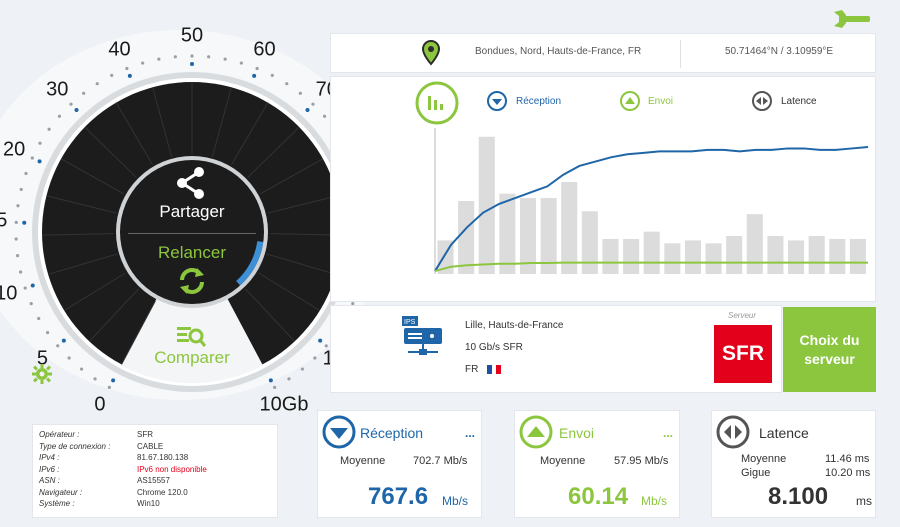 This screenshot has height=527, width=900. Describe the element at coordinates (4, 220) in the screenshot. I see `gauge-tick-label: 15` at that location.